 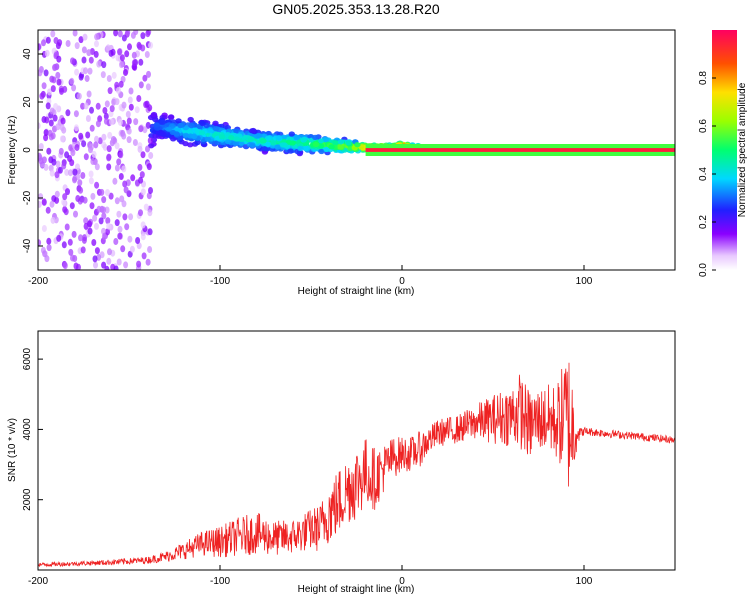 I want to click on spectrogram-y-ticks: -40 -20 0 20 40, so click(x=32, y=150).